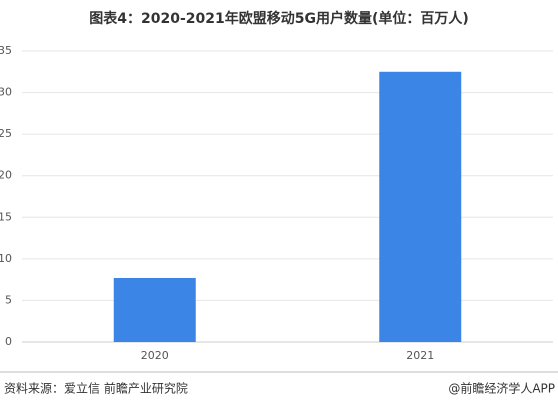 Image resolution: width=558 pixels, height=409 pixels. What do you see at coordinates (6, 92) in the screenshot?
I see `y-tick-label: 30` at bounding box center [6, 92].